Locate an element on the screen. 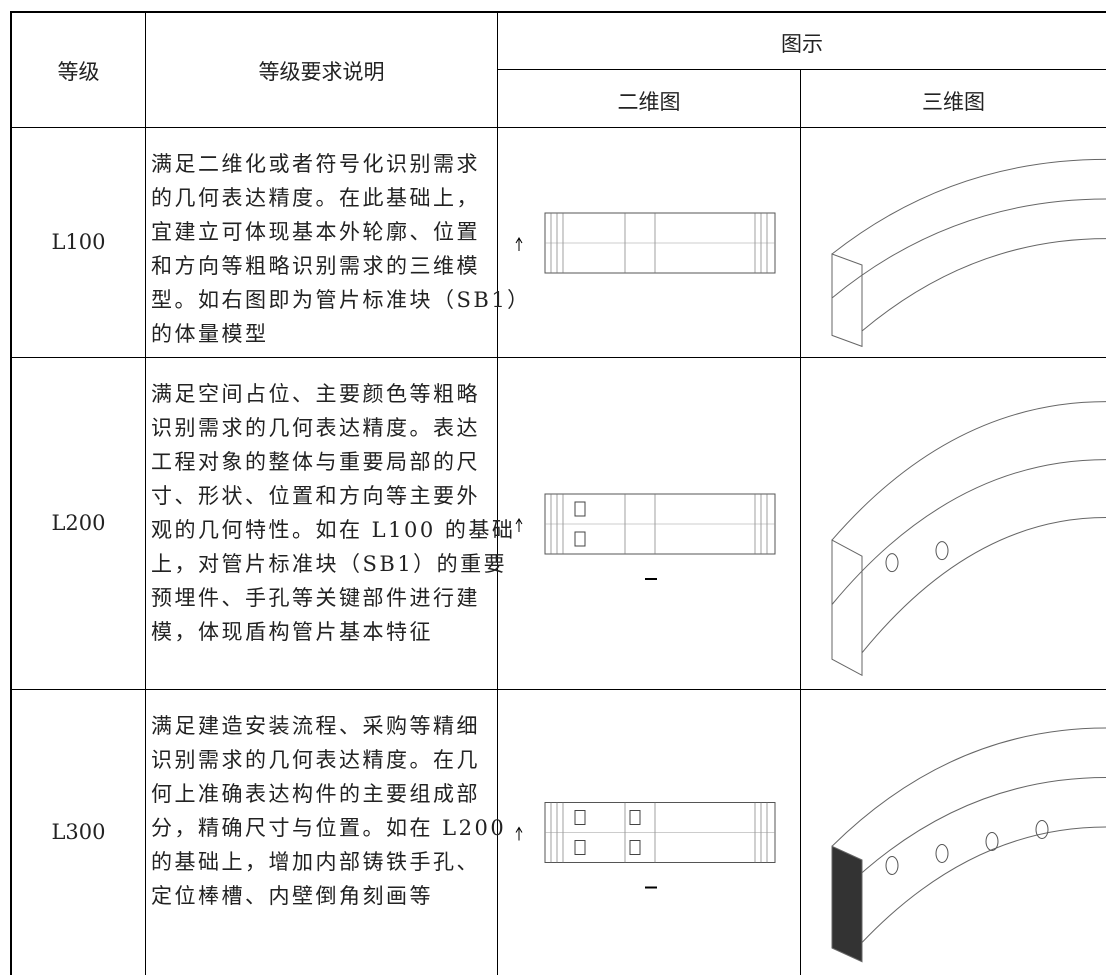 Image resolution: width=1106 pixels, height=975 pixels. description-line: 的基础上，增加内部铸铁手孔、 is located at coordinates (315, 862).